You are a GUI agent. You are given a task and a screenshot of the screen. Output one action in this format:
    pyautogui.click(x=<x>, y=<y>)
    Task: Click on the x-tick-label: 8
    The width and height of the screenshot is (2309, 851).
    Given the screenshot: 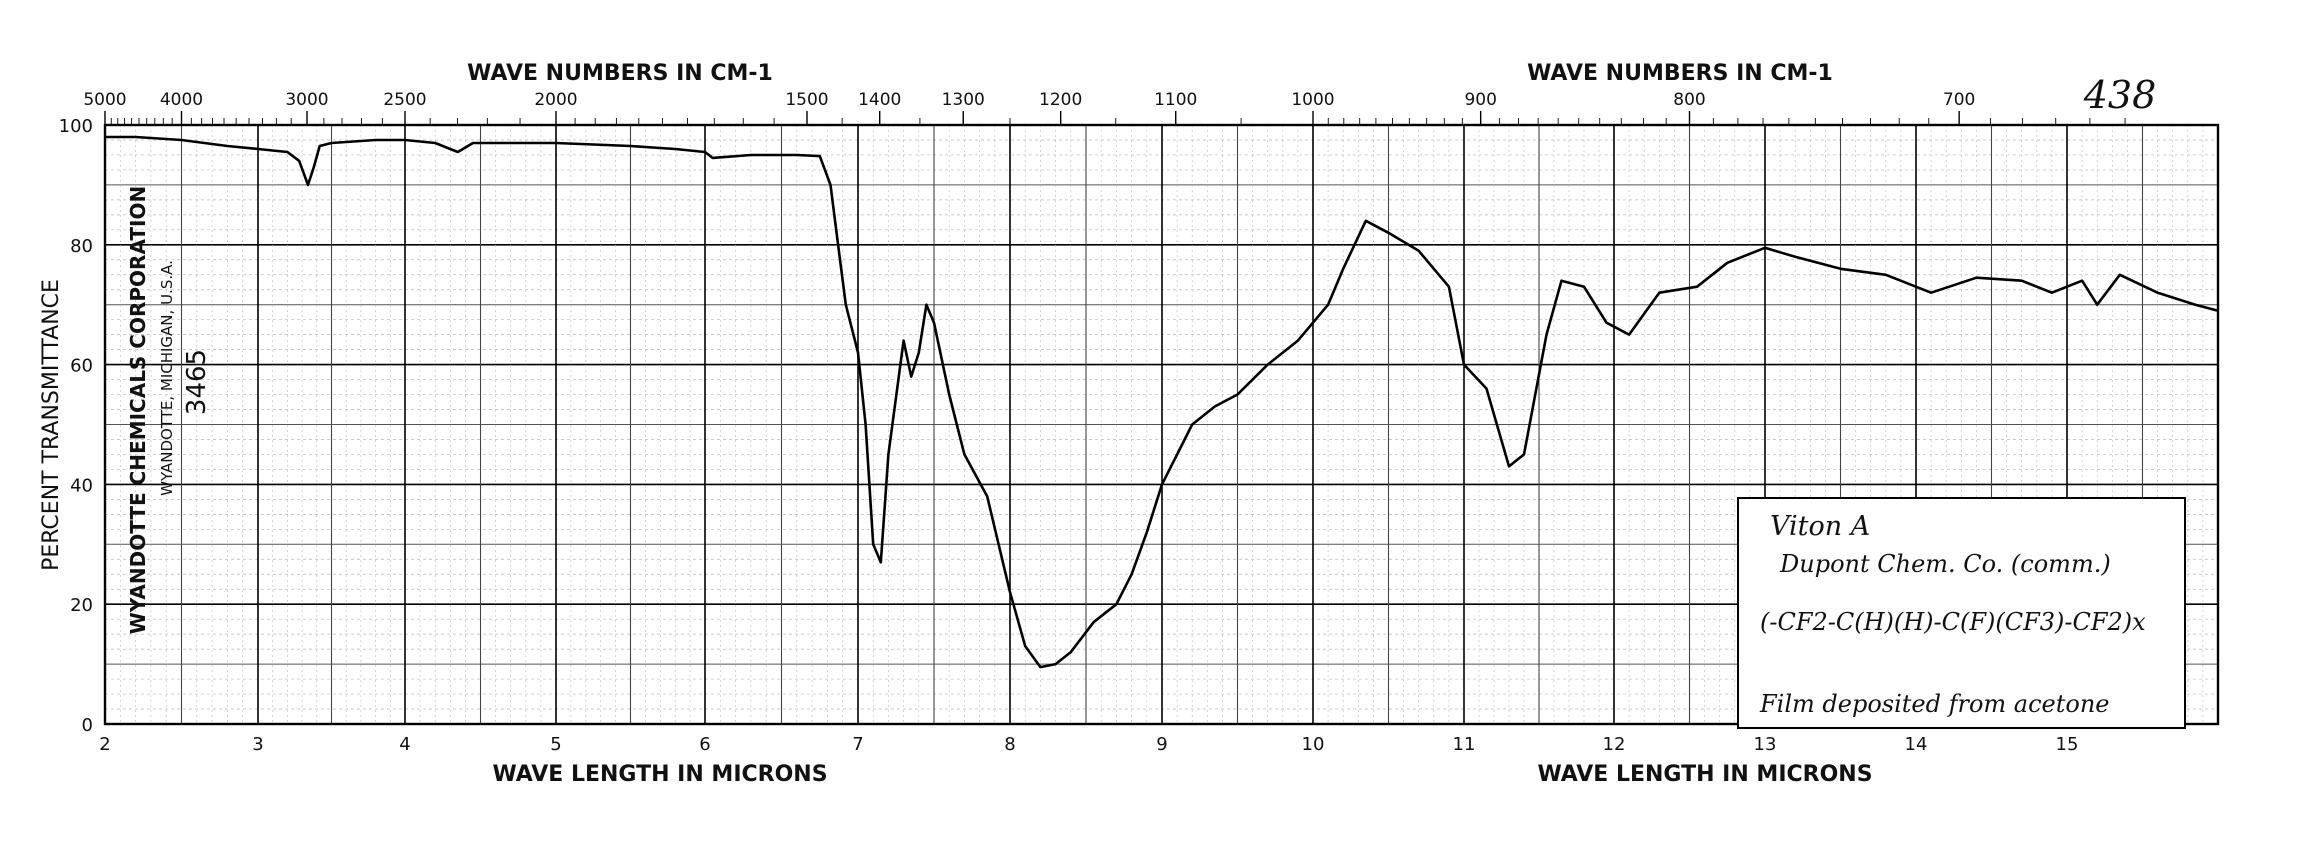 What is the action you would take?
    pyautogui.click(x=1009, y=744)
    